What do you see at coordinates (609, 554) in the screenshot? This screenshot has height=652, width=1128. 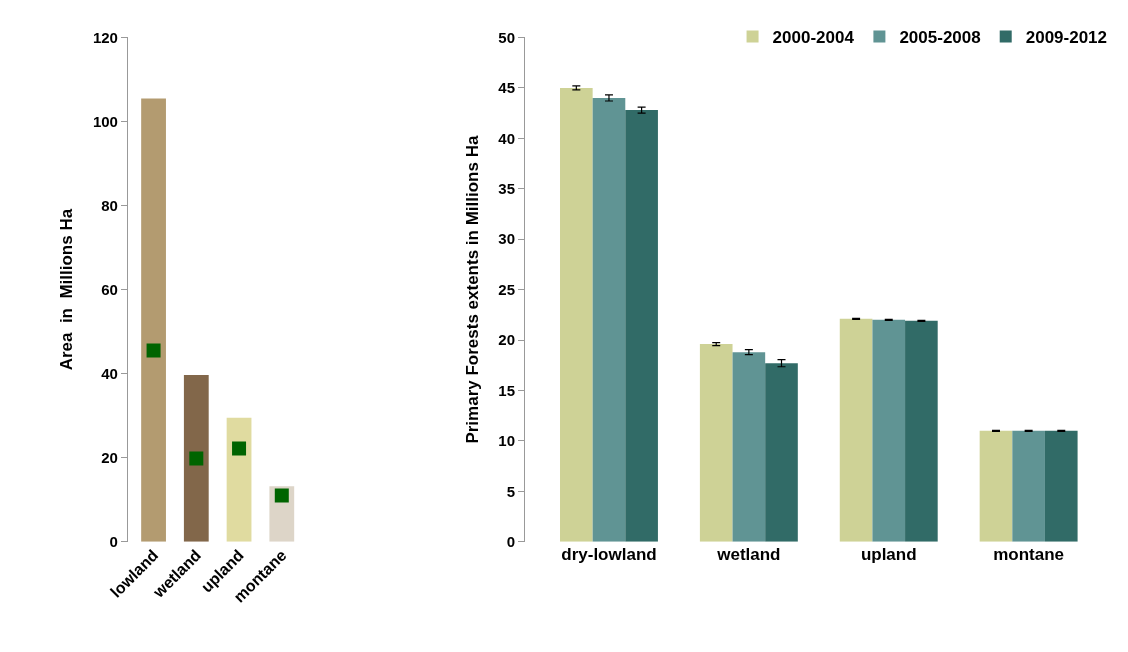 I see `x-tick-label: dry-lowland` at bounding box center [609, 554].